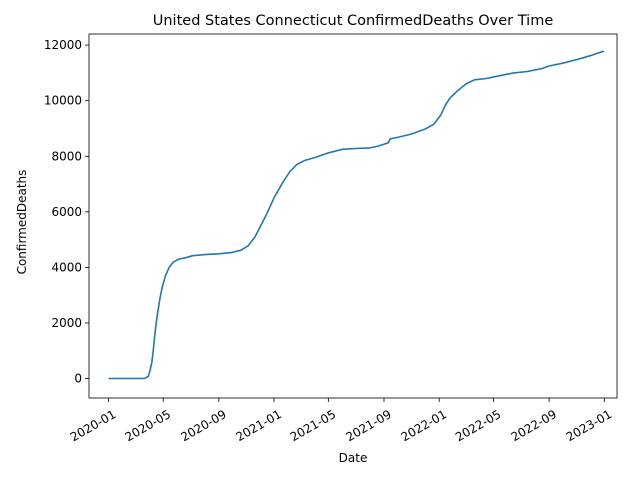 This screenshot has height=480, width=640. Describe the element at coordinates (353, 458) in the screenshot. I see `x-axis-label: Date` at that location.